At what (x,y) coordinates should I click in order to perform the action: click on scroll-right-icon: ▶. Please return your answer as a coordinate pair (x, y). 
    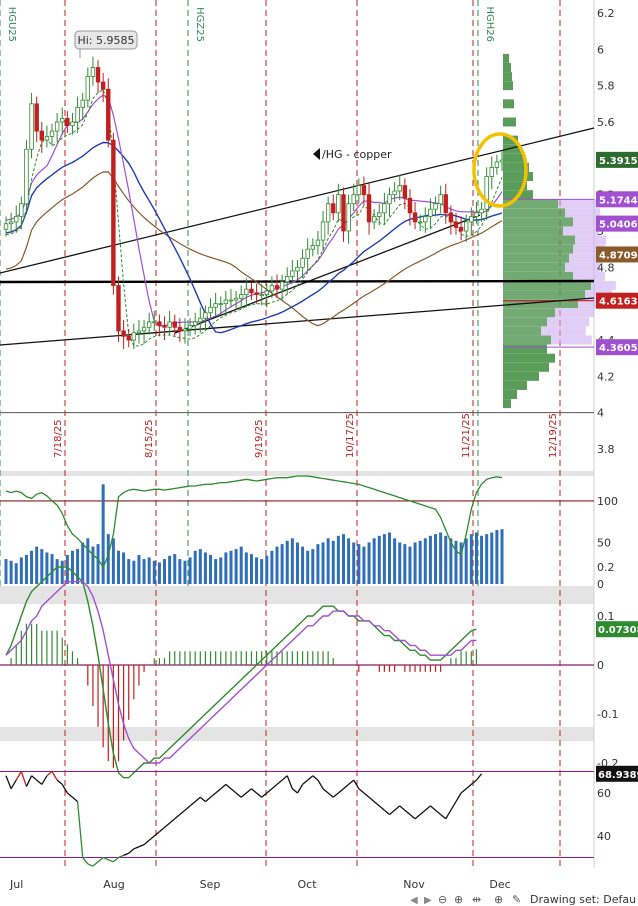
    Looking at the image, I should click on (428, 900).